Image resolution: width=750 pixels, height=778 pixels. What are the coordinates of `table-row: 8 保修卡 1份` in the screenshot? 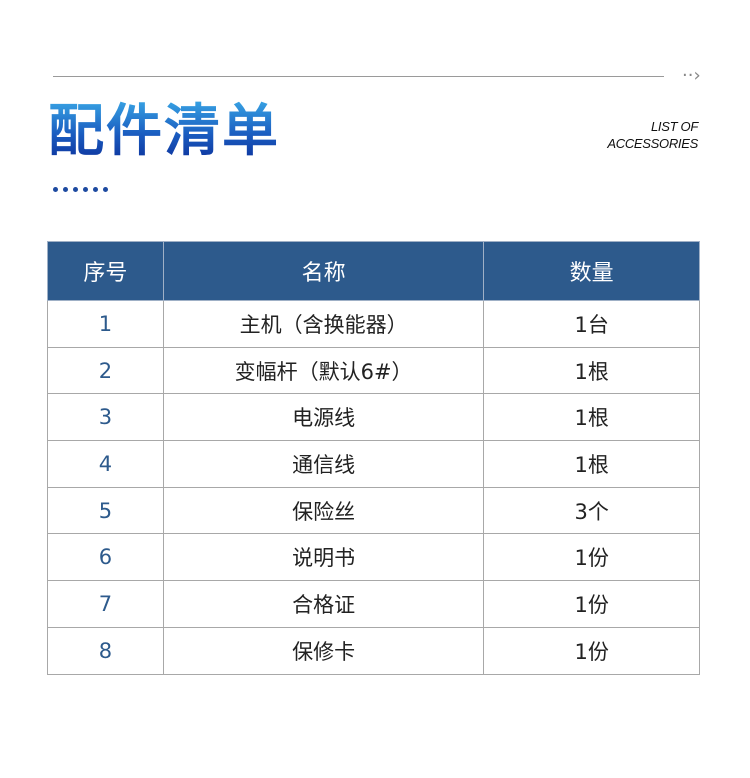 It's located at (373, 650).